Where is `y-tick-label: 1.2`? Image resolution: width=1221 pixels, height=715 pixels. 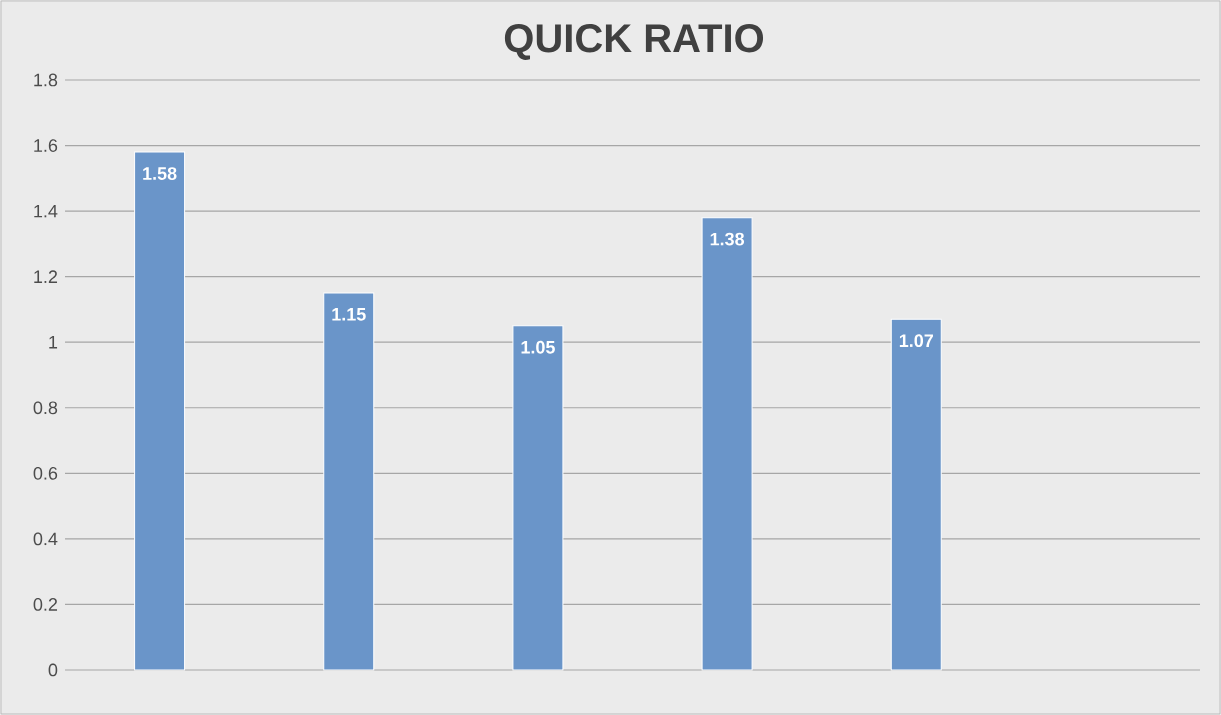
y-tick-label: 1.2 is located at coordinates (46, 276).